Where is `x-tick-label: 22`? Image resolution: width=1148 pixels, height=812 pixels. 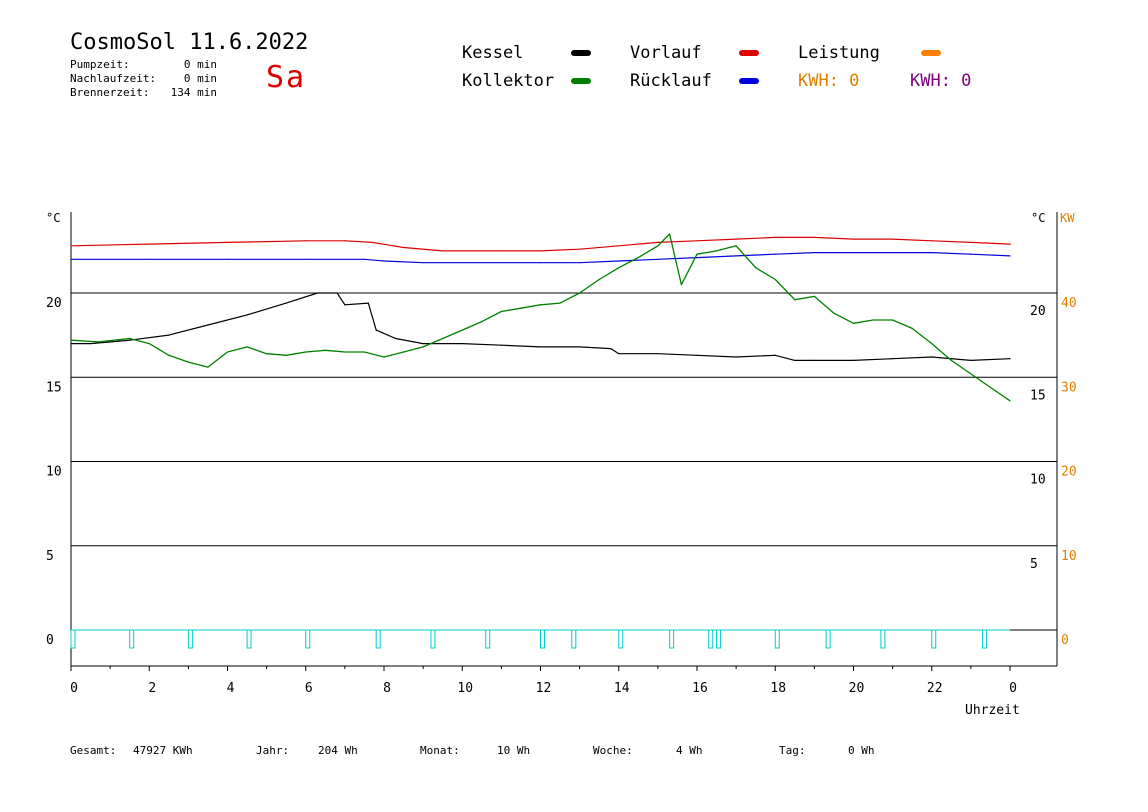 x-tick-label: 22 is located at coordinates (935, 688).